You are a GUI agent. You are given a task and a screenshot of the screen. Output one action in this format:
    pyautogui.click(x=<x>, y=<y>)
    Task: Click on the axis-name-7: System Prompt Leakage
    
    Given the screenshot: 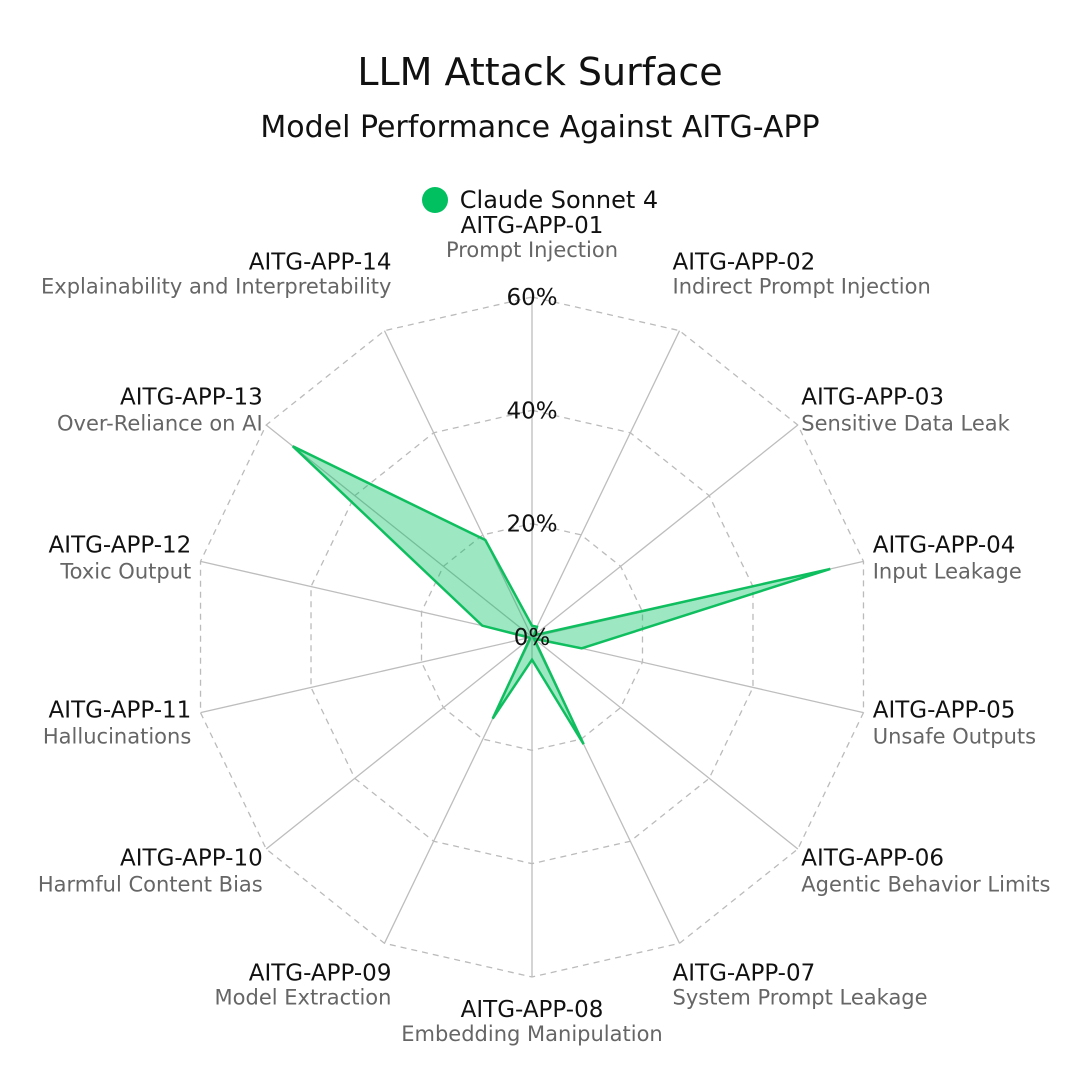 What is the action you would take?
    pyautogui.click(x=800, y=997)
    